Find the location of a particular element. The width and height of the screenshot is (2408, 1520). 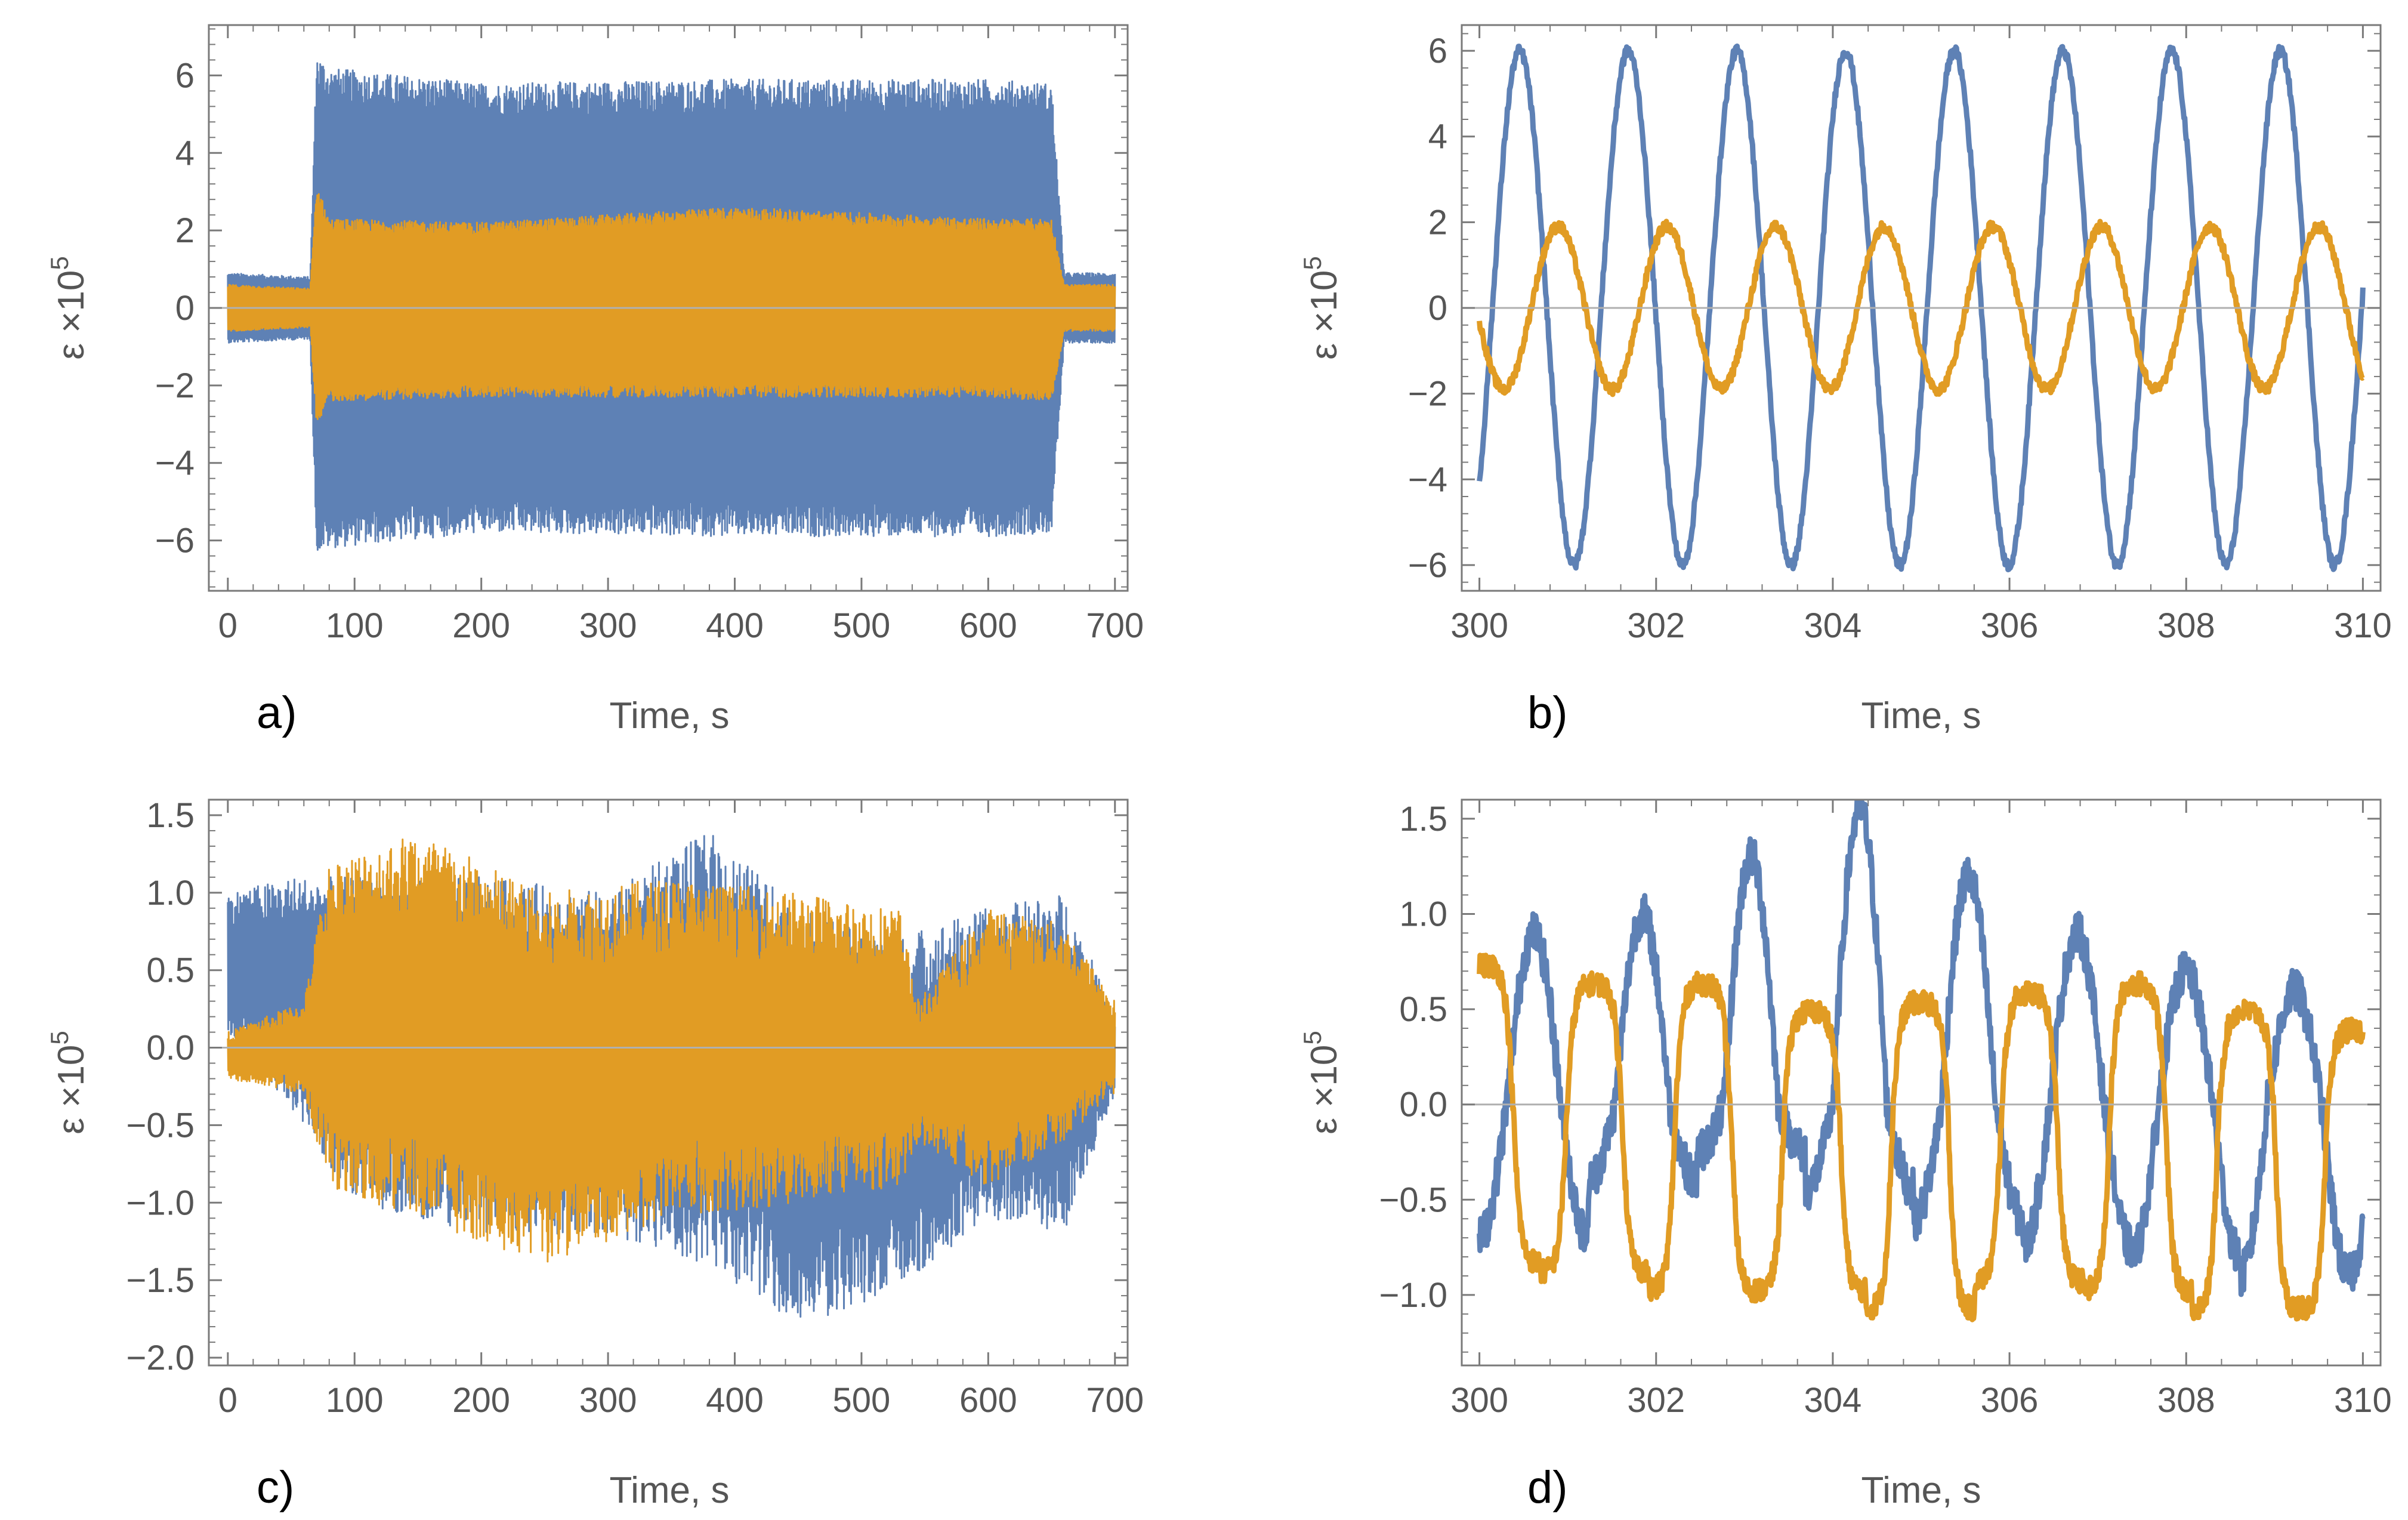

panel-label: c) is located at coordinates (275, 1487).